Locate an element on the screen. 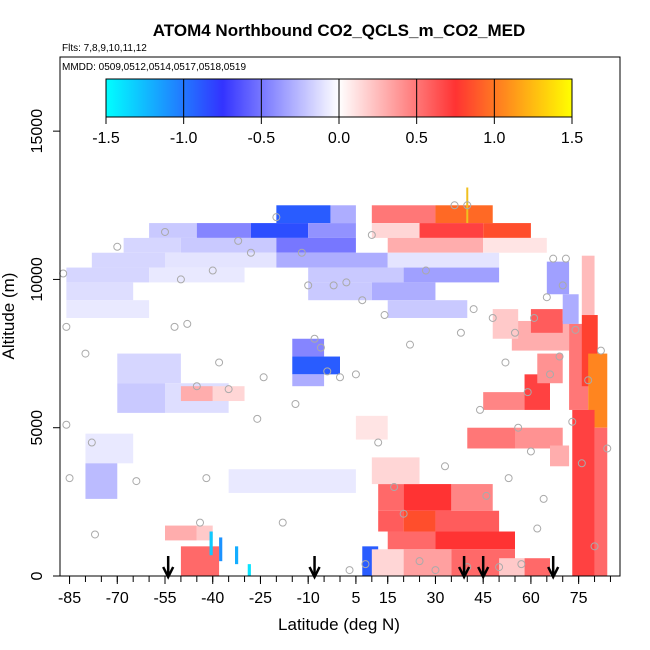  y-tick-label: 0 is located at coordinates (37, 575).